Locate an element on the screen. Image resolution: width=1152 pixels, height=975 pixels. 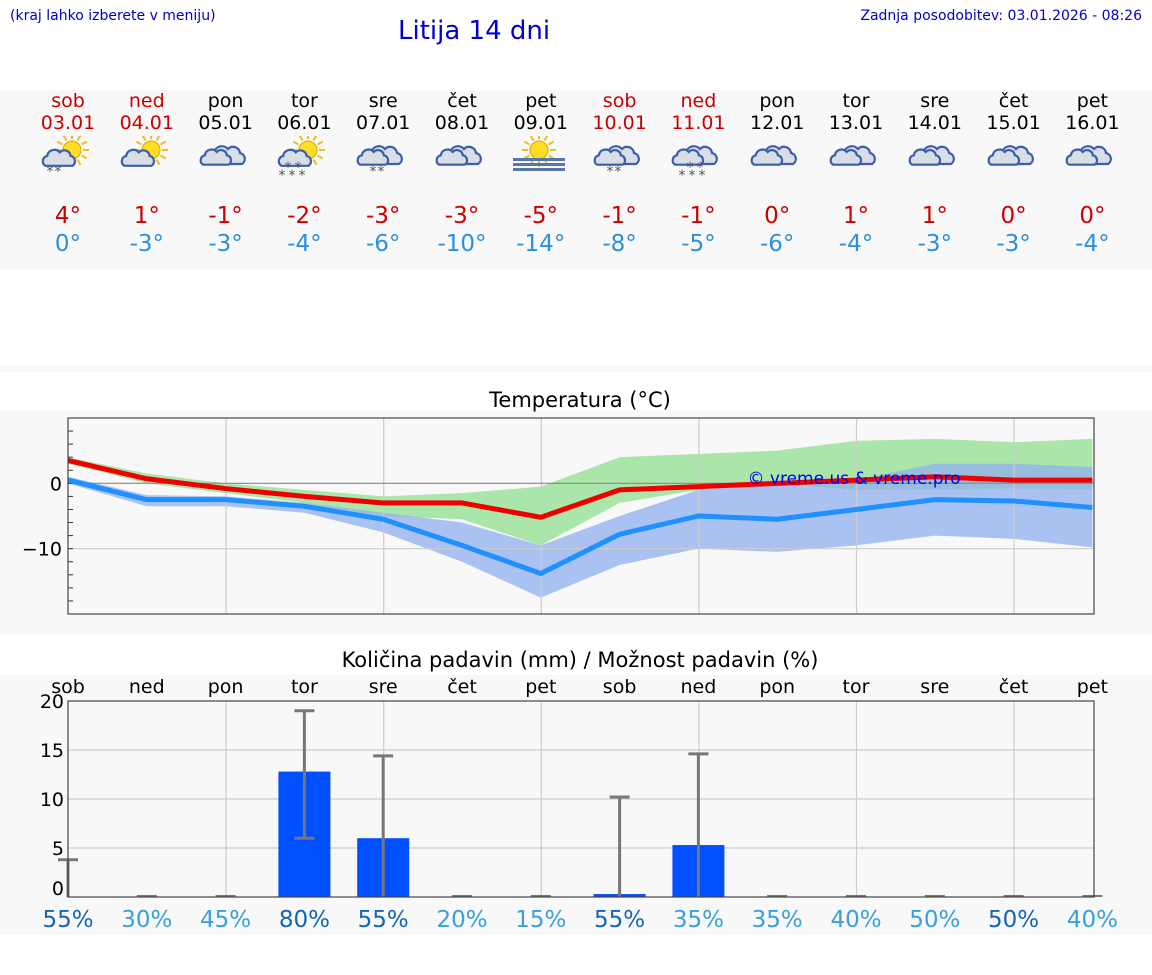
day-column: tor 06.01 * * * * * -2° -4° is located at coordinates (304, 174).